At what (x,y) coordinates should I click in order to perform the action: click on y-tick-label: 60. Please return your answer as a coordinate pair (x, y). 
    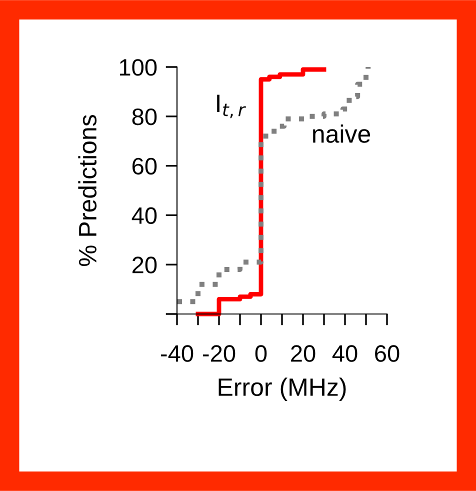
    Looking at the image, I should click on (144, 166).